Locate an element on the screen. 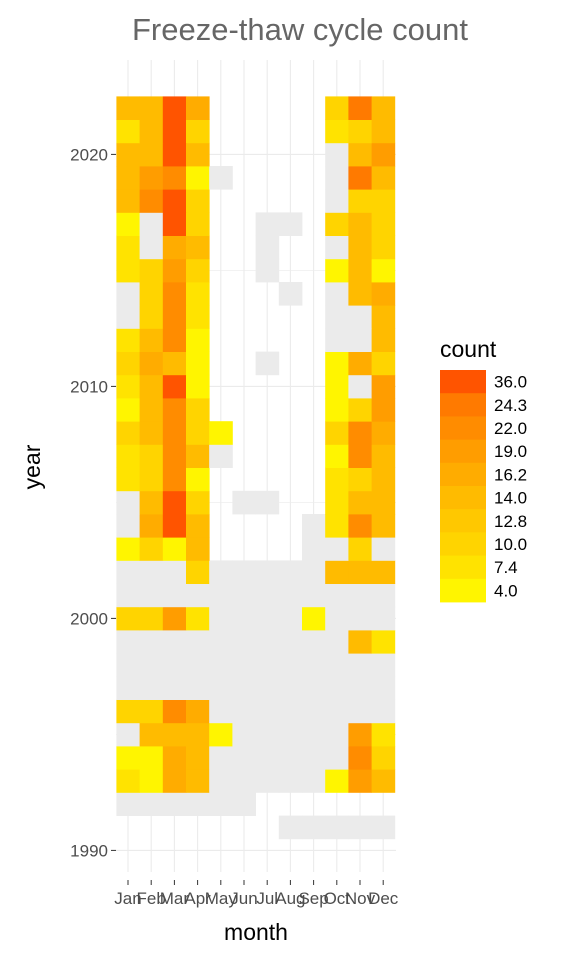  legend-label: 19.0 is located at coordinates (510, 451).